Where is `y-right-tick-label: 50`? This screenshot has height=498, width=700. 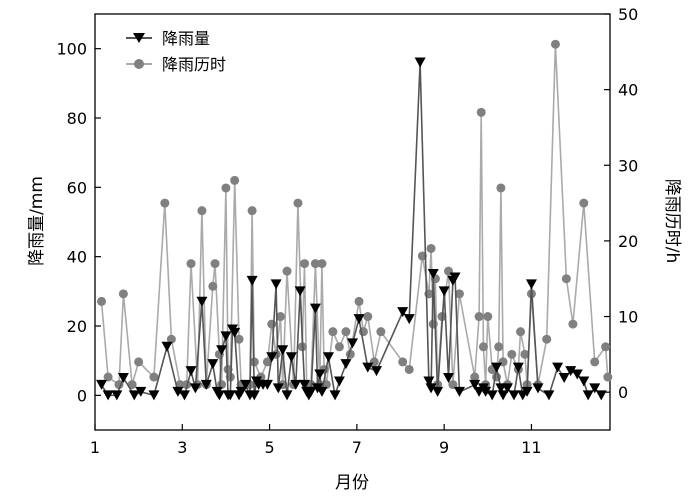
y-right-tick-label: 50 is located at coordinates (628, 14).